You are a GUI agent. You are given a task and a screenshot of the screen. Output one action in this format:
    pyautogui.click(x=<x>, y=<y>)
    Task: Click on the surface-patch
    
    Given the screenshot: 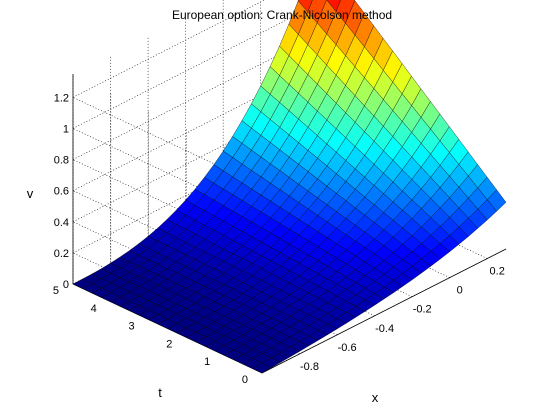 What is the action you would take?
    pyautogui.click(x=82, y=283)
    